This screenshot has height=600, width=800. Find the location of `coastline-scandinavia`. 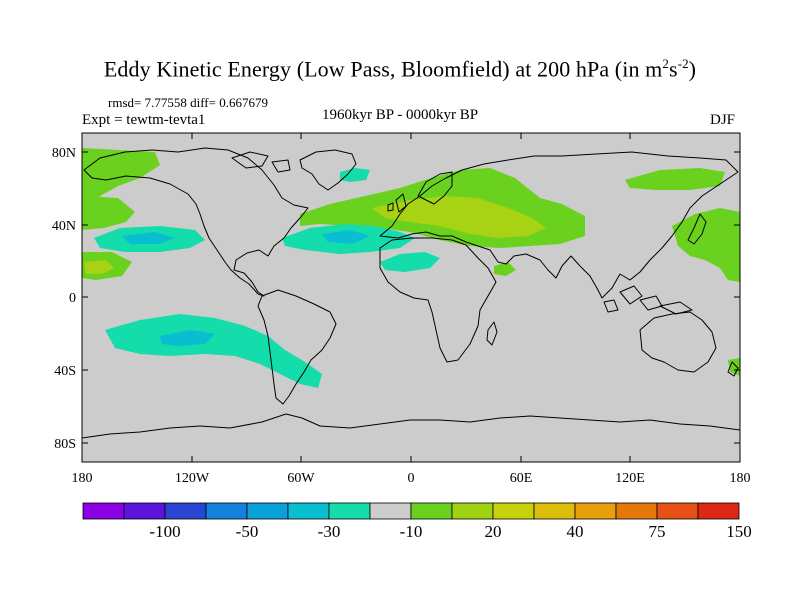

coastline-scandinavia is located at coordinates (435, 188).